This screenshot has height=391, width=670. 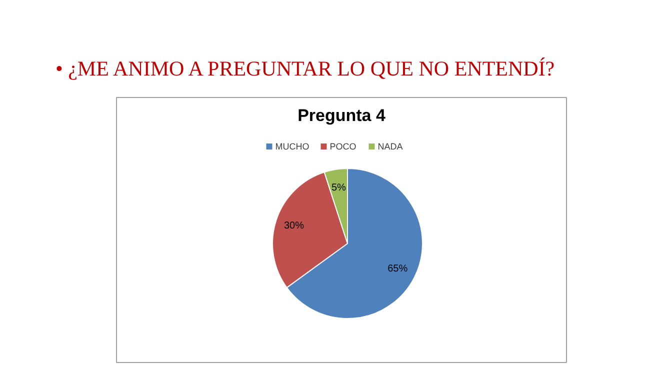 I want to click on chart-title: • ¿ME ANIMO A PREGUNTAR LO QUE NO ENTENDÍ?, so click(x=305, y=68).